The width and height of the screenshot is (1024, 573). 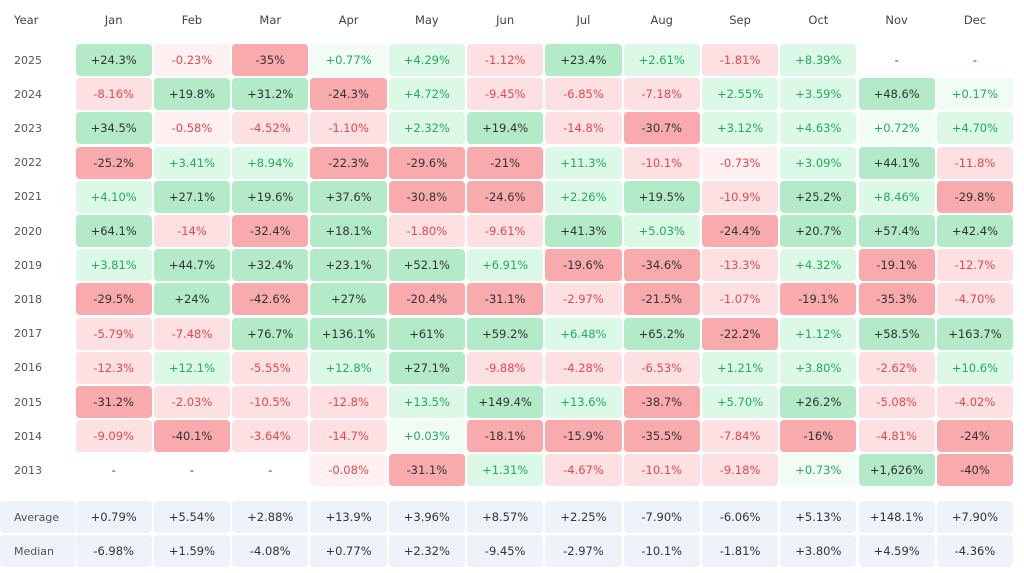 What do you see at coordinates (583, 436) in the screenshot?
I see `return-cell: -15.9%` at bounding box center [583, 436].